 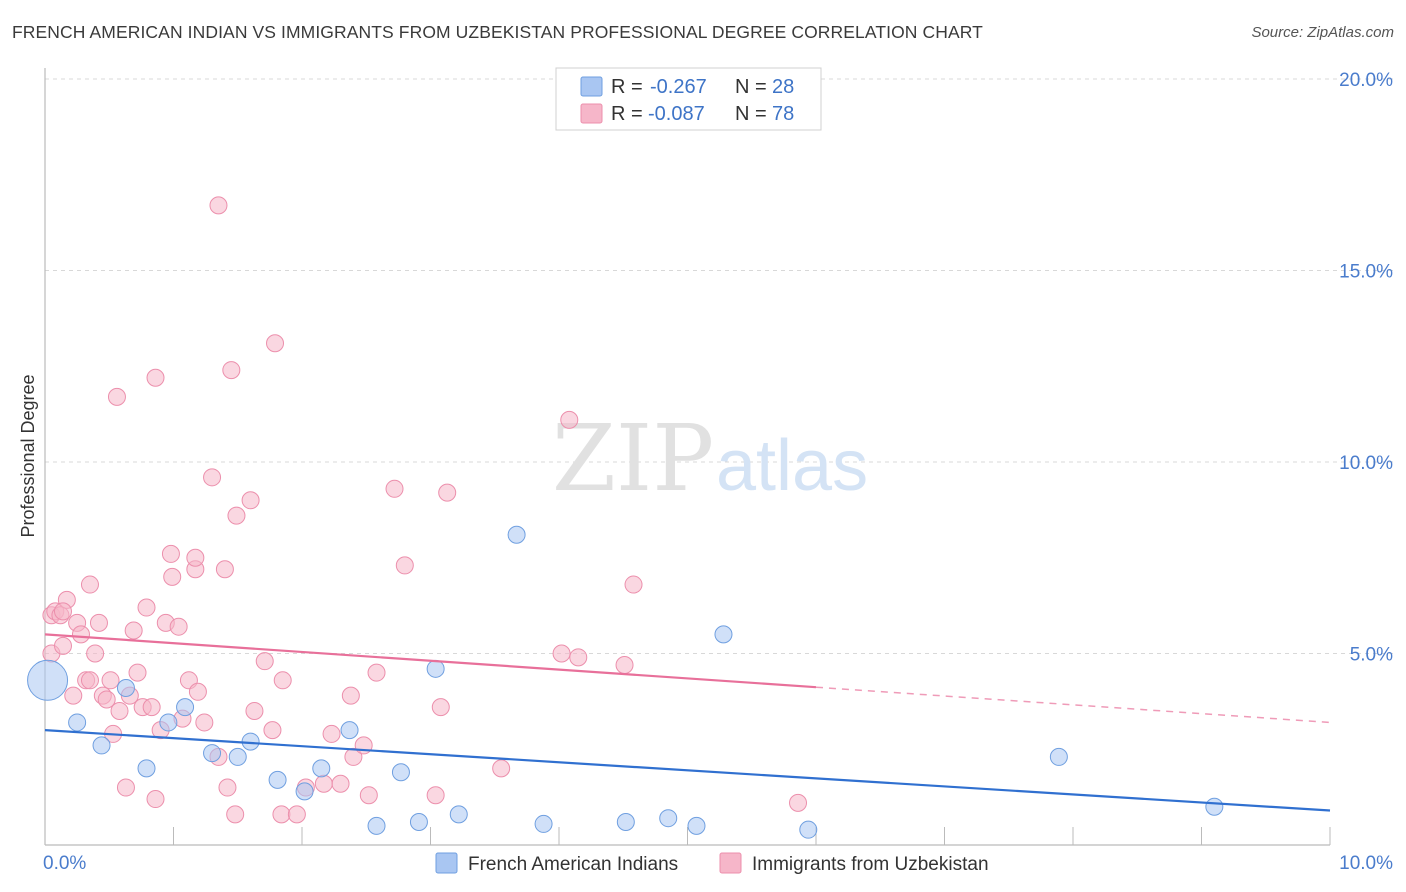 What do you see at coordinates (730, 863) in the screenshot?
I see `legend-bottom-swatch-pink` at bounding box center [730, 863].